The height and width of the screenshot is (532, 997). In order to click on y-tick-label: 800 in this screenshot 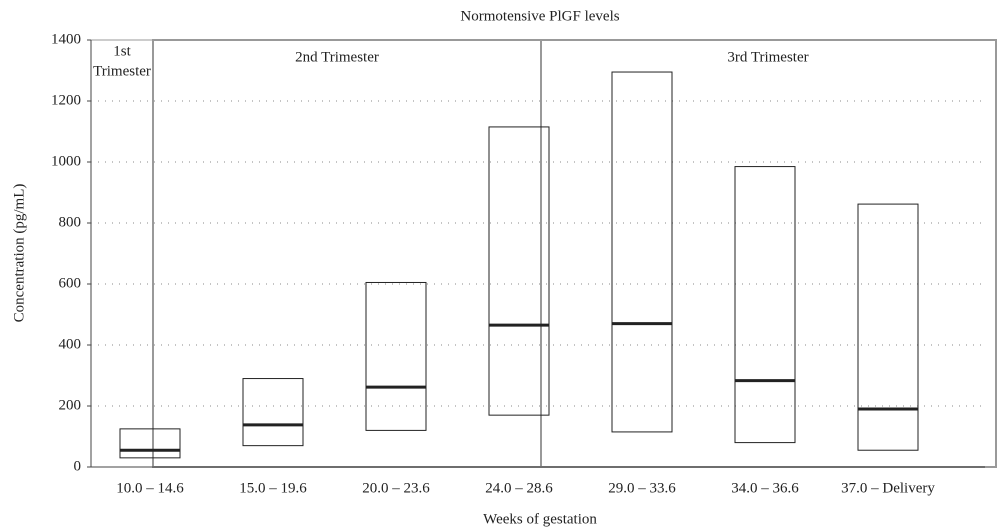, I will do `click(70, 222)`.